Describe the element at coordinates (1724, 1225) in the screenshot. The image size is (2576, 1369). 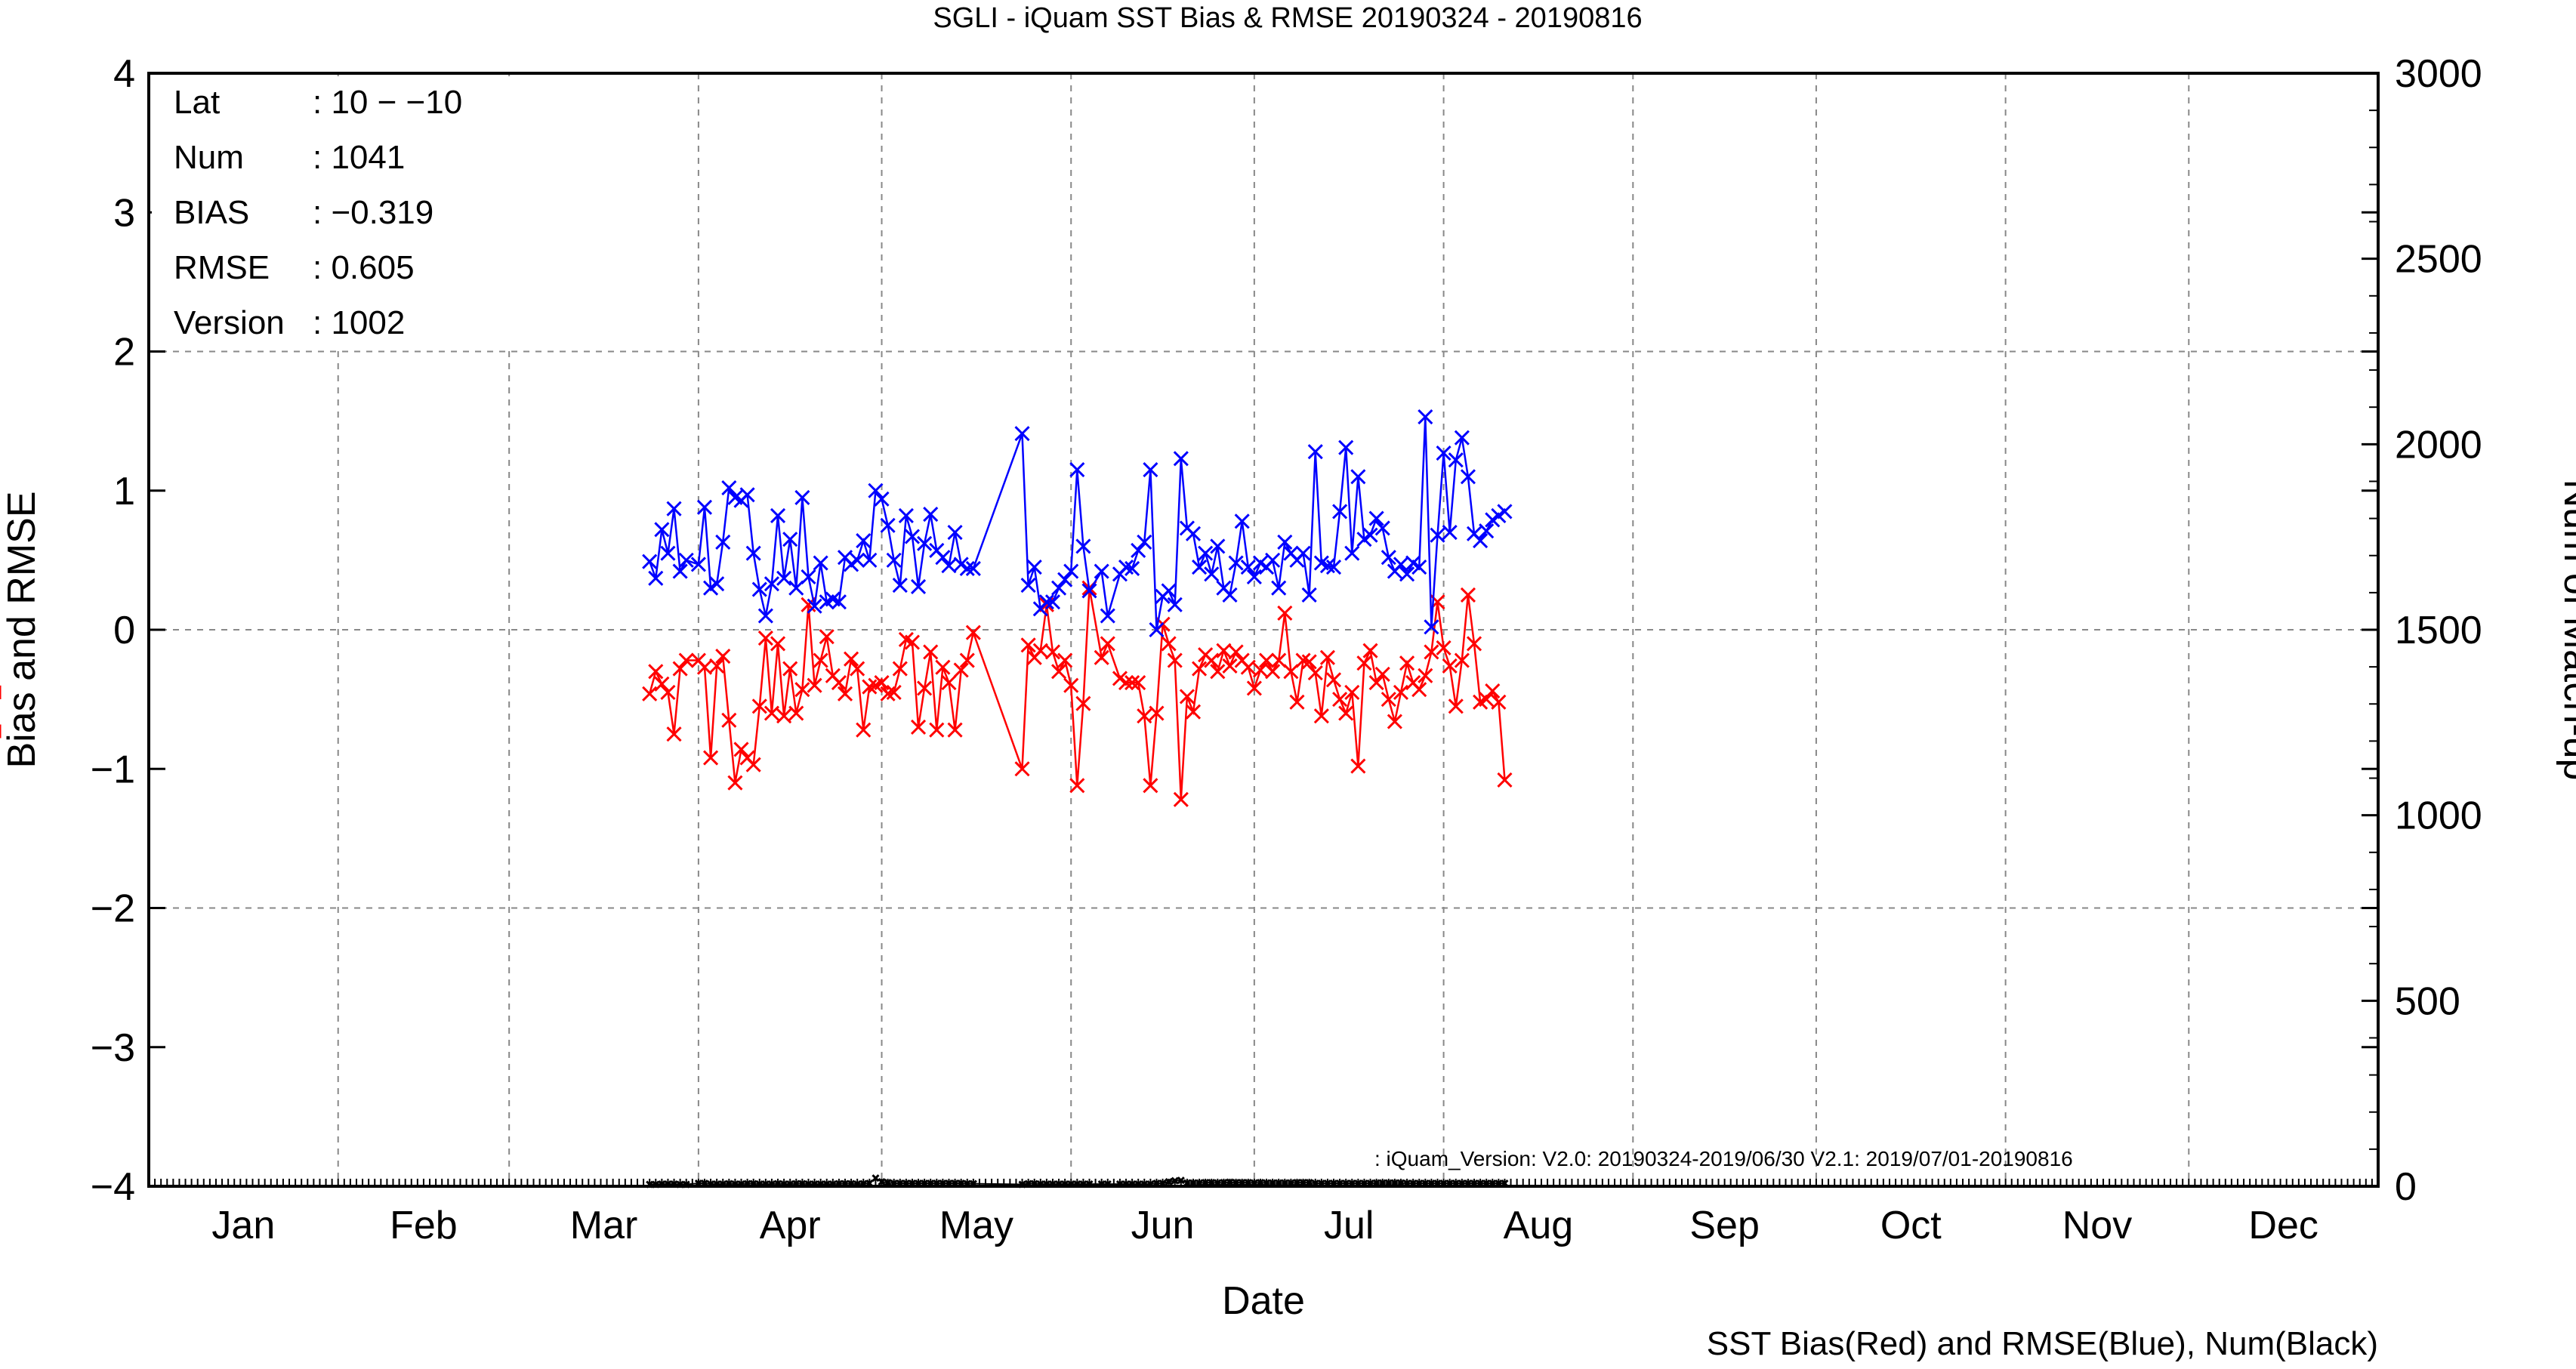
I see `x-tick-label: Sep` at that location.